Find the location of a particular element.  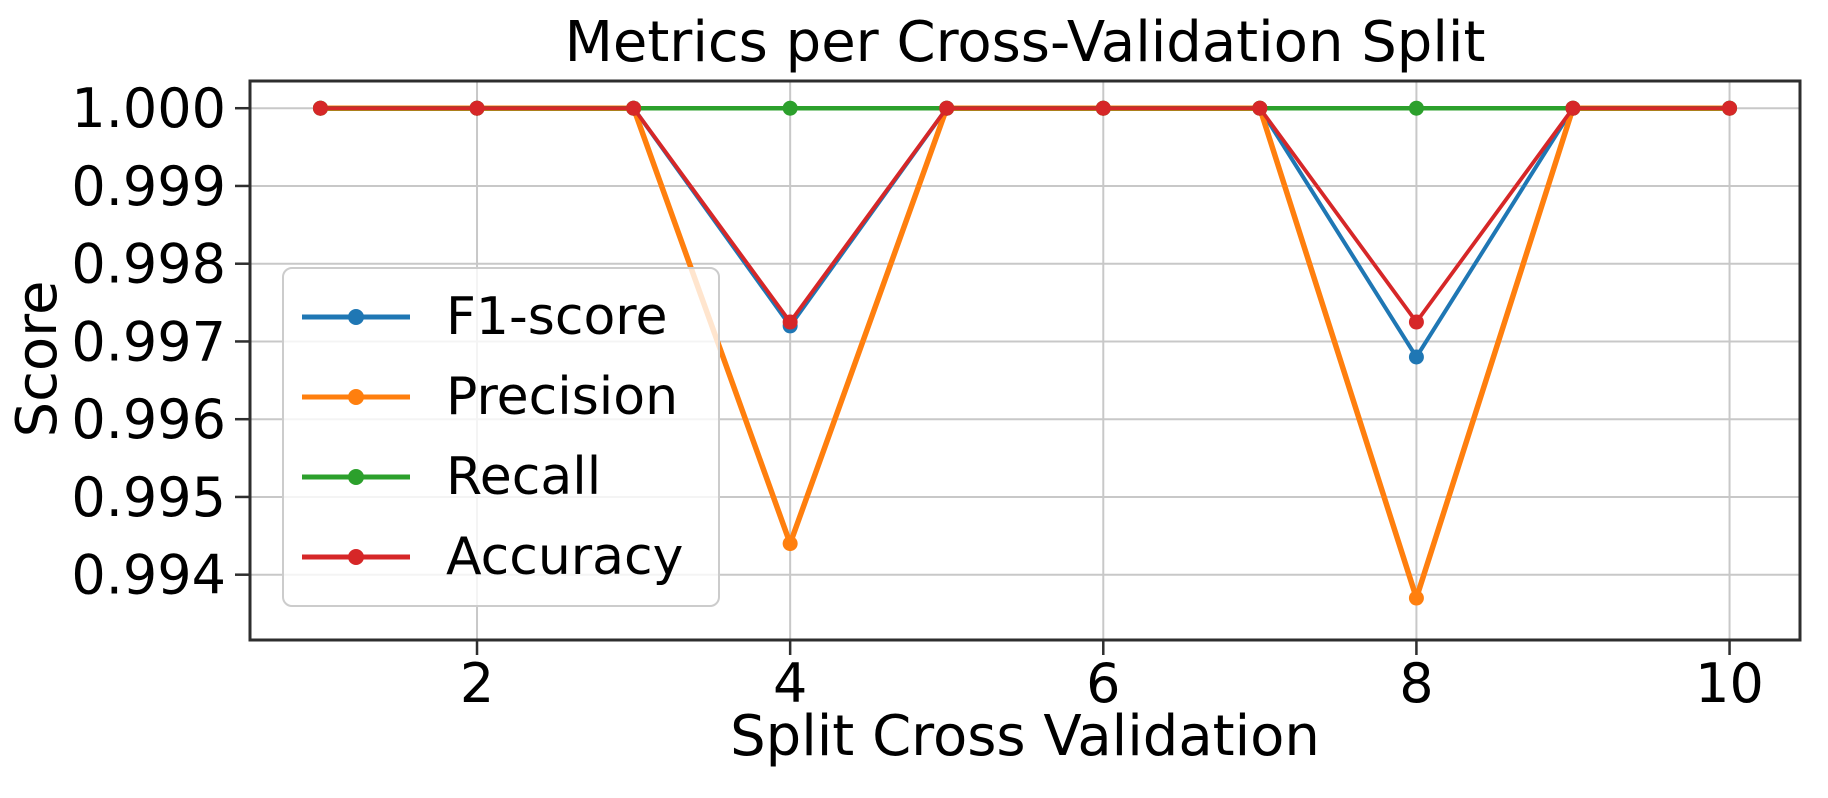

tick-label-y-0.996: 0.996 is located at coordinates (148, 419).